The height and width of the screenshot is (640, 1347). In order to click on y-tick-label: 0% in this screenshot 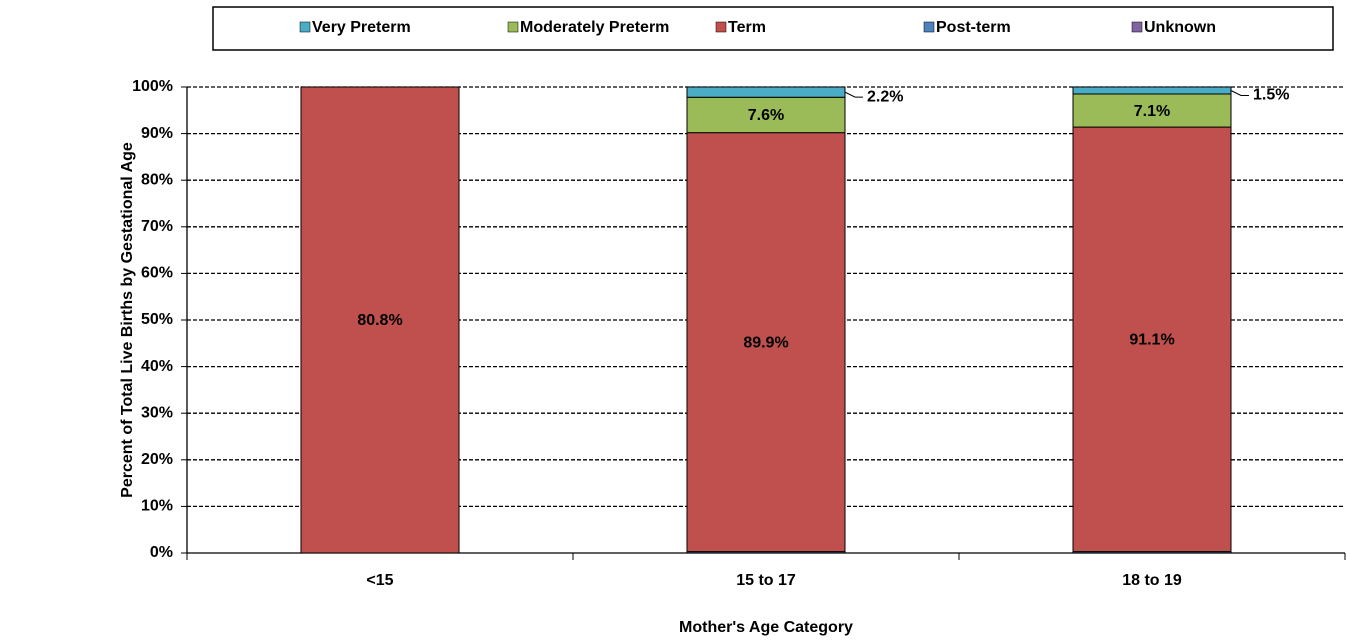, I will do `click(161, 552)`.